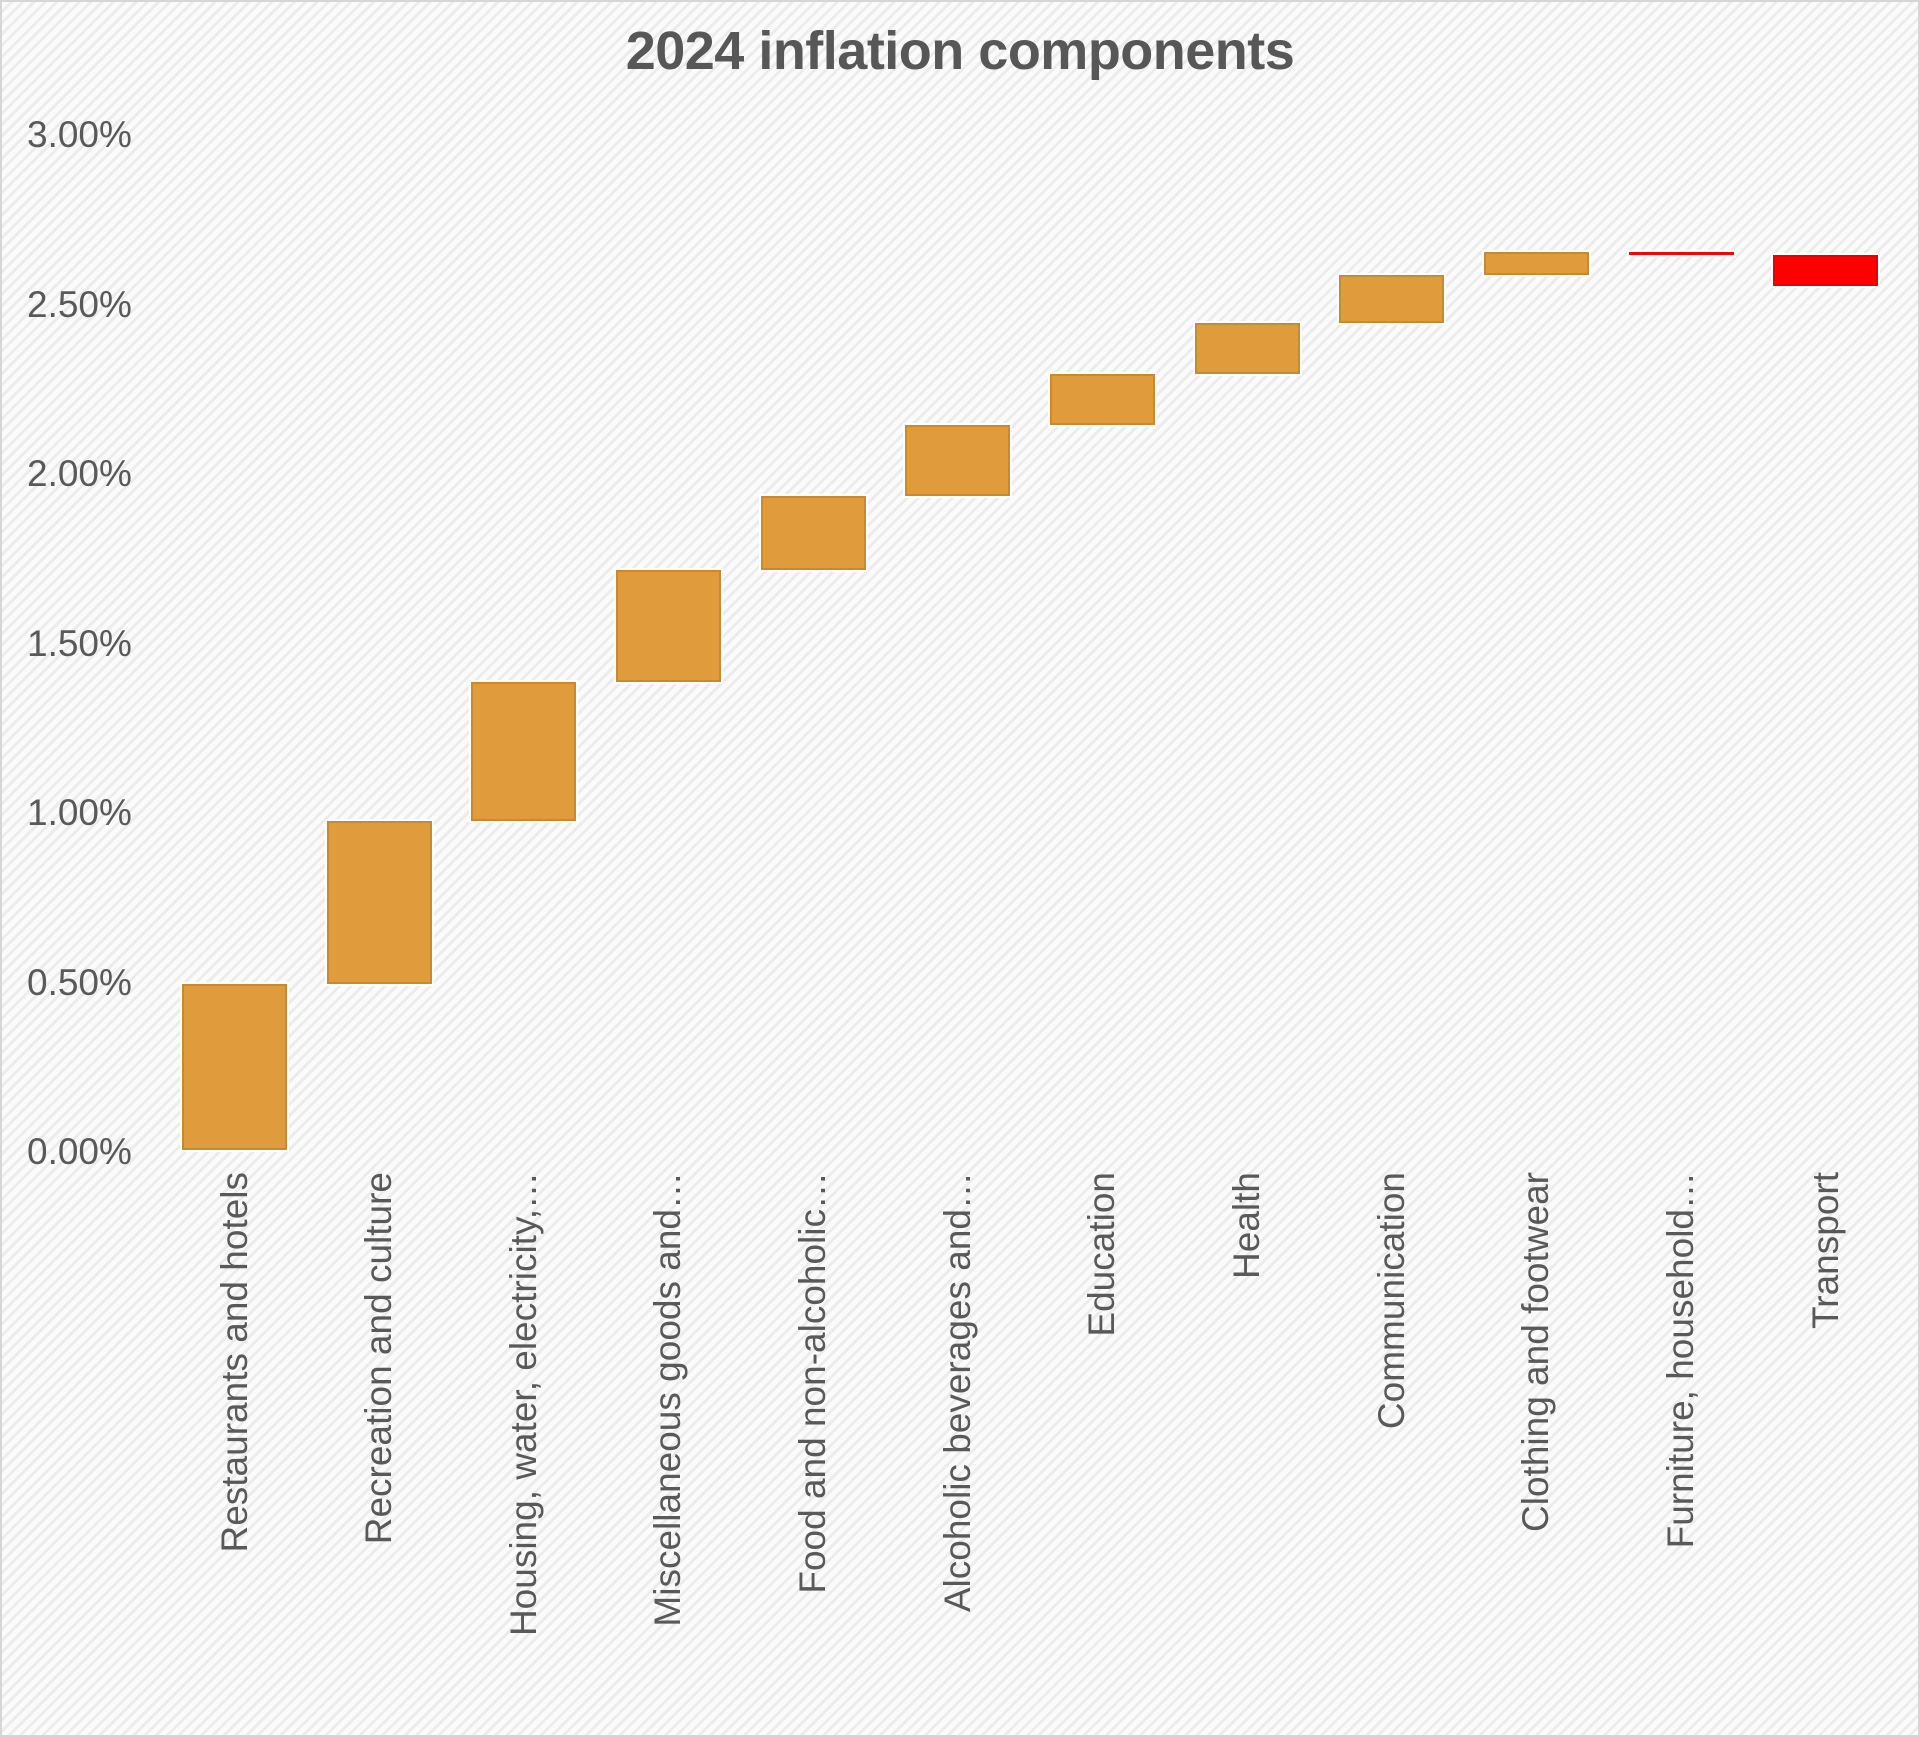 This screenshot has width=1920, height=1737. What do you see at coordinates (79, 304) in the screenshot?
I see `y-tick-label-2-50-: 2.50%` at bounding box center [79, 304].